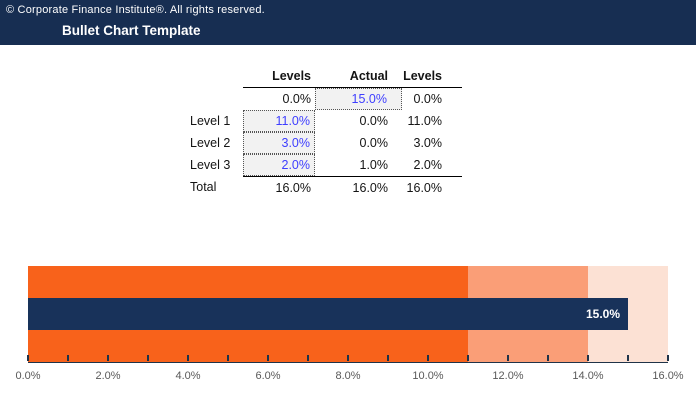 The width and height of the screenshot is (696, 417). I want to click on row-label-level-1: Level 1, so click(210, 121).